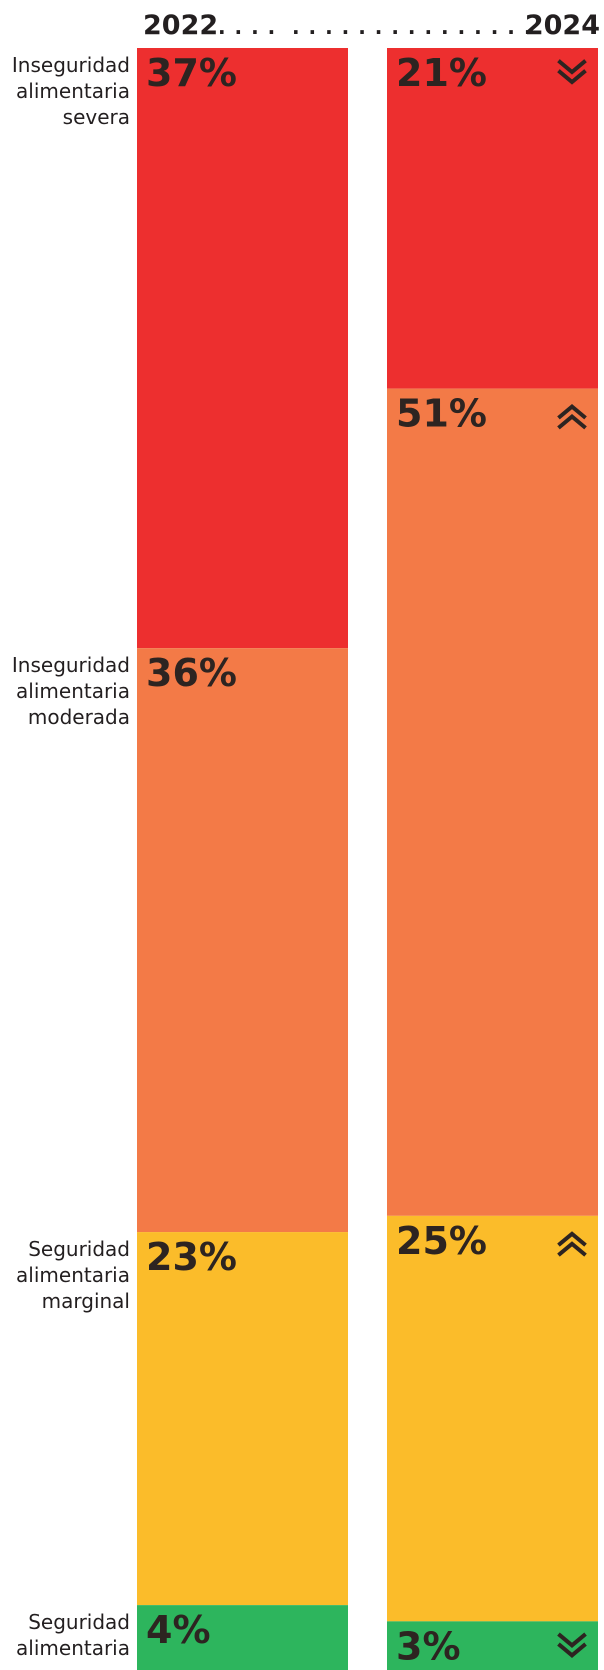 This screenshot has width=604, height=1670. Describe the element at coordinates (79, 1249) in the screenshot. I see `category-label-seguridad-alimentaria-marginal-line-0: Seguridad` at that location.